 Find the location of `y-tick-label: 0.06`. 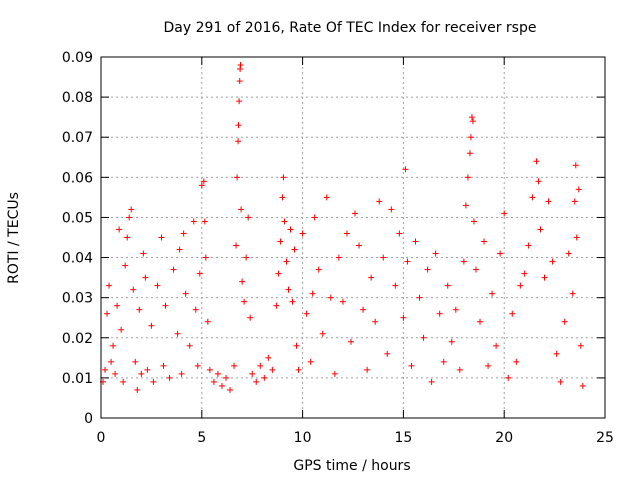

y-tick-label: 0.06 is located at coordinates (77, 178).